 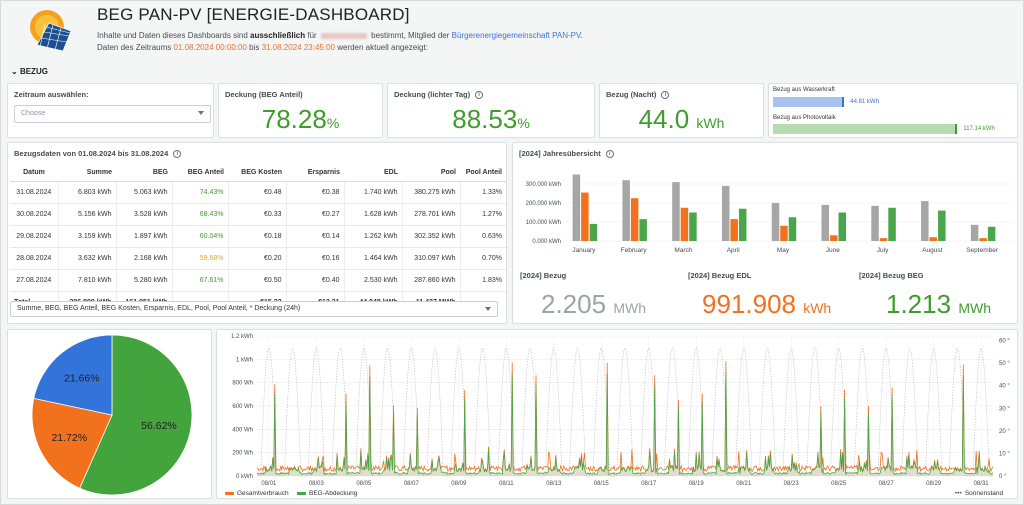 What do you see at coordinates (200, 258) in the screenshot?
I see `table-cell: 59.68%` at bounding box center [200, 258].